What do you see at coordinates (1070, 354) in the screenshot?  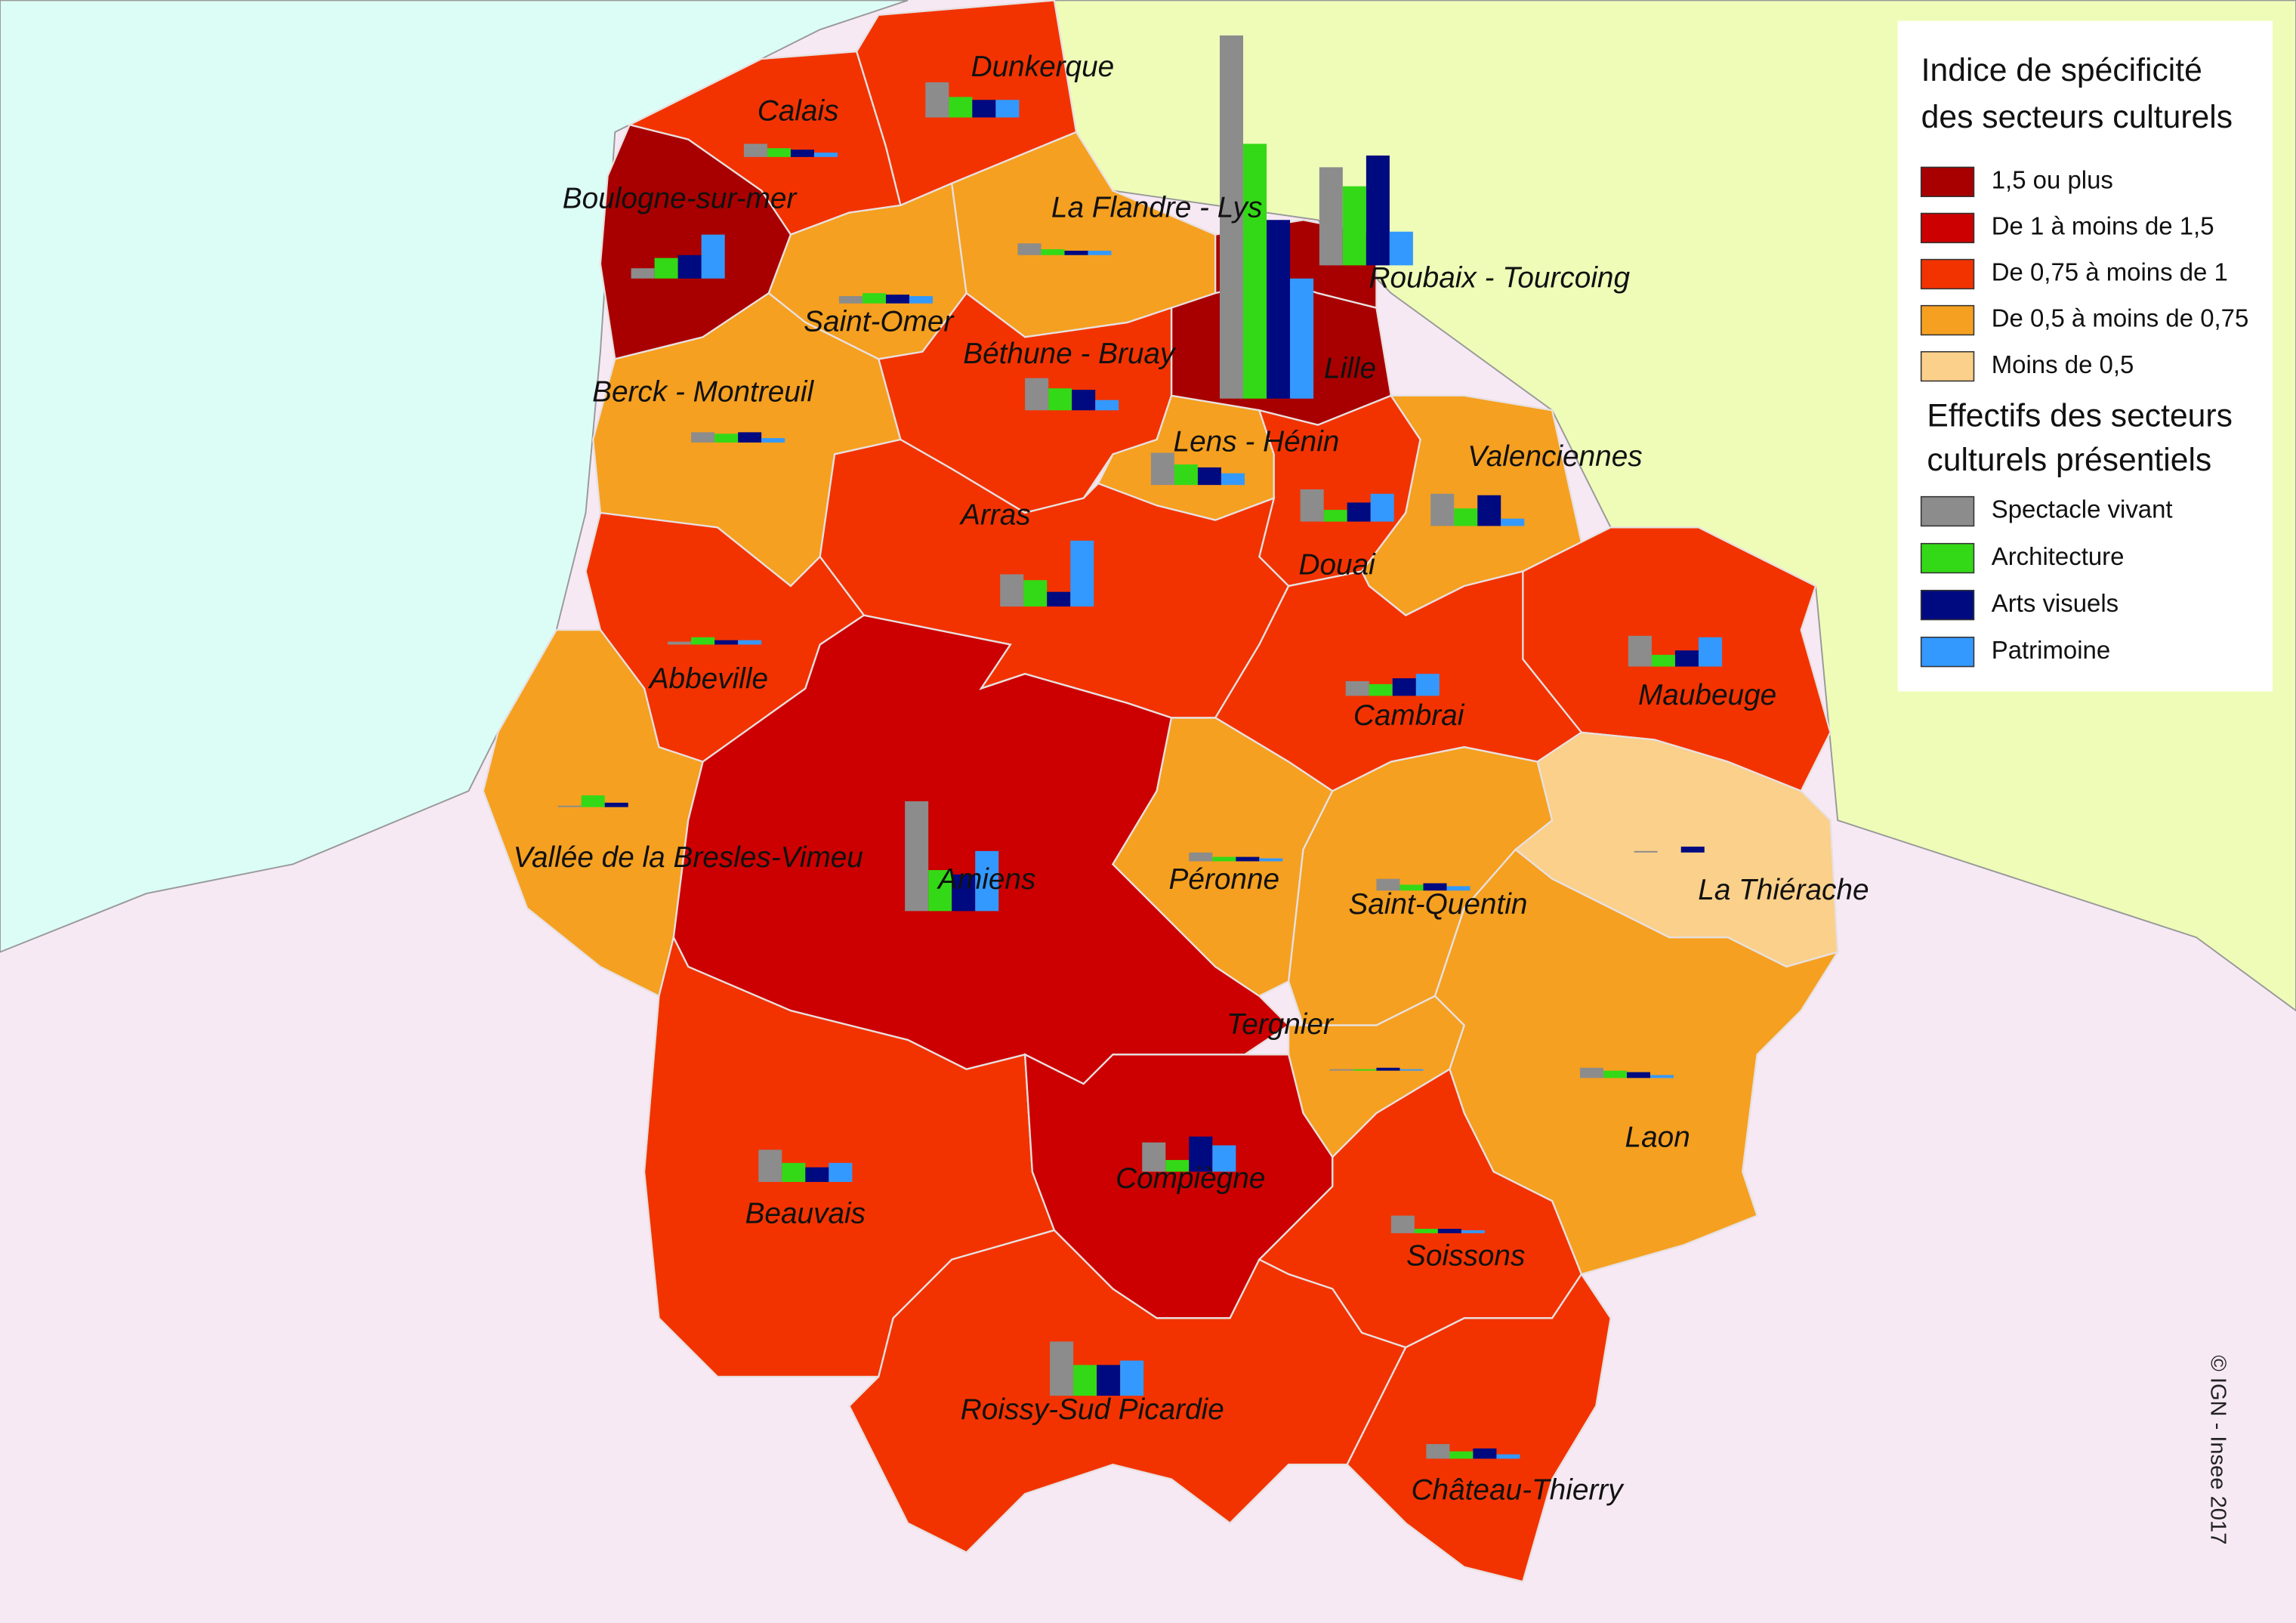 I see `zone-label: Béthune - Bruay` at bounding box center [1070, 354].